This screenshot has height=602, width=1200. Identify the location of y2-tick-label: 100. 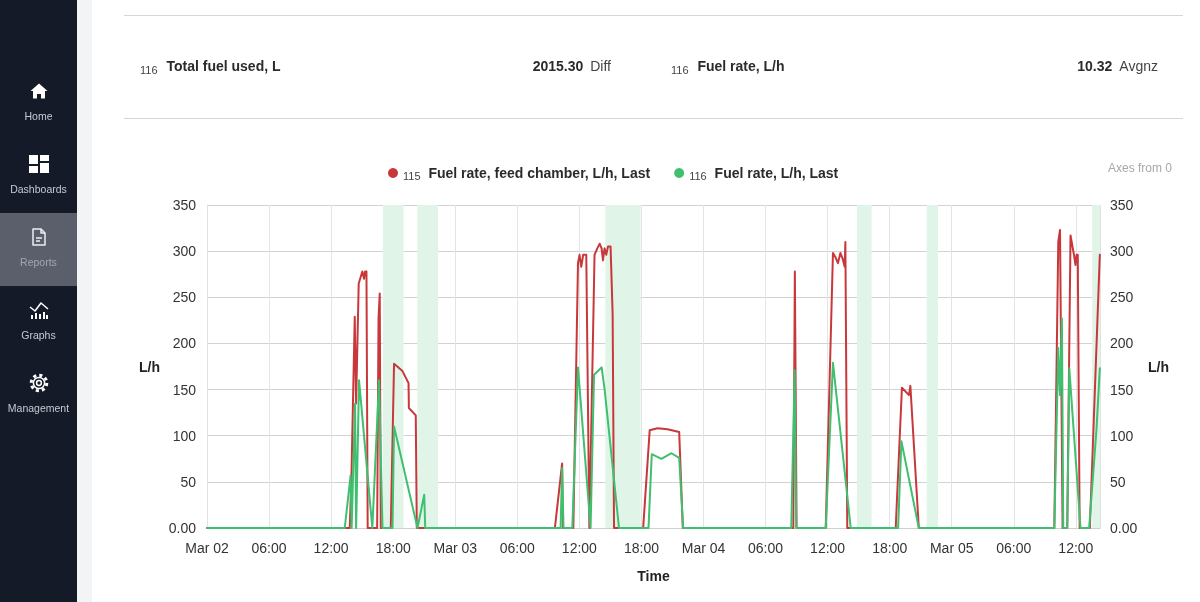
(1122, 435).